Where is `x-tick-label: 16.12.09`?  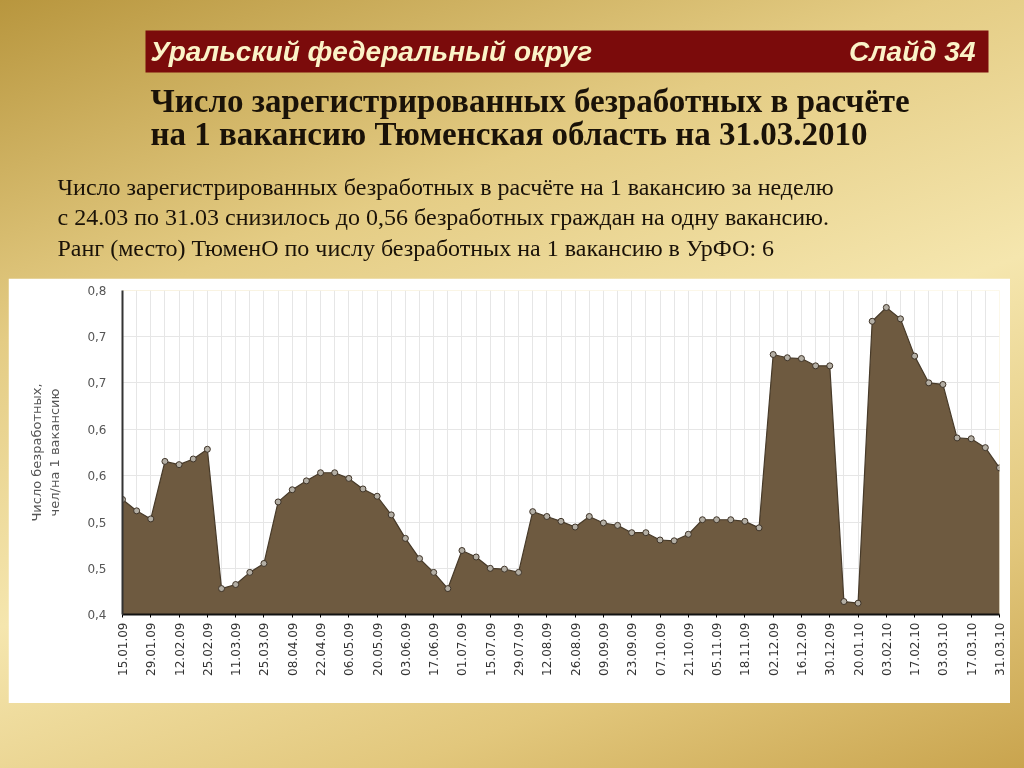
x-tick-label: 16.12.09 is located at coordinates (801, 649).